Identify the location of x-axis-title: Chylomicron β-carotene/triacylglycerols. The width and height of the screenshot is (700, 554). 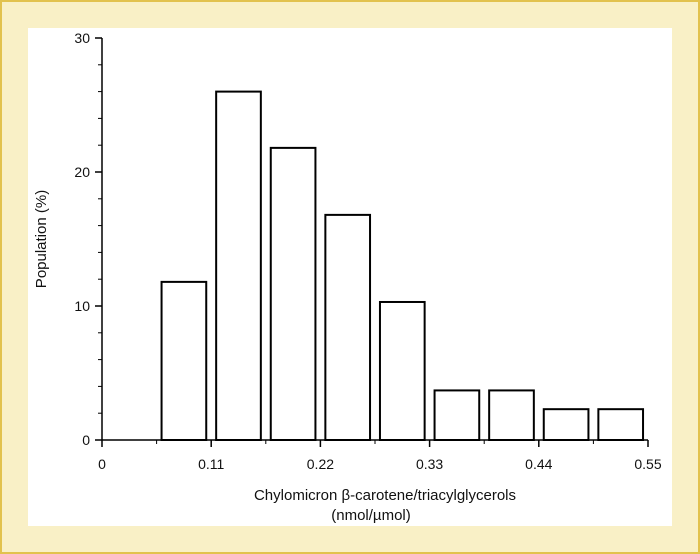
(385, 495).